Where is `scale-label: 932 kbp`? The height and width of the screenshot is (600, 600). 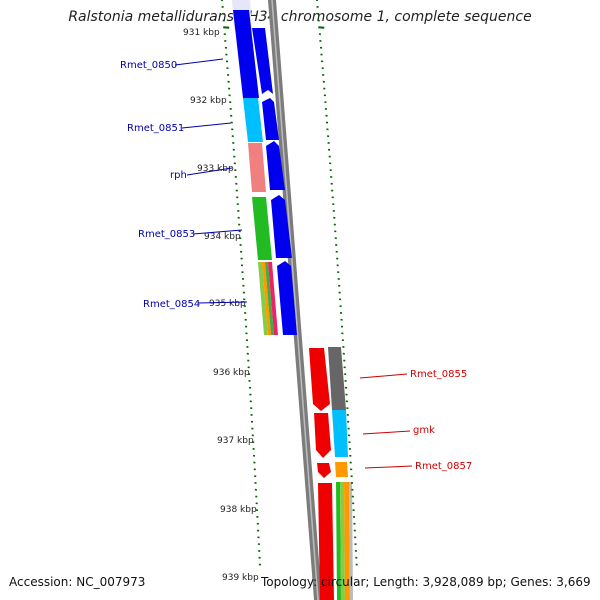
scale-label: 932 kbp is located at coordinates (208, 101).